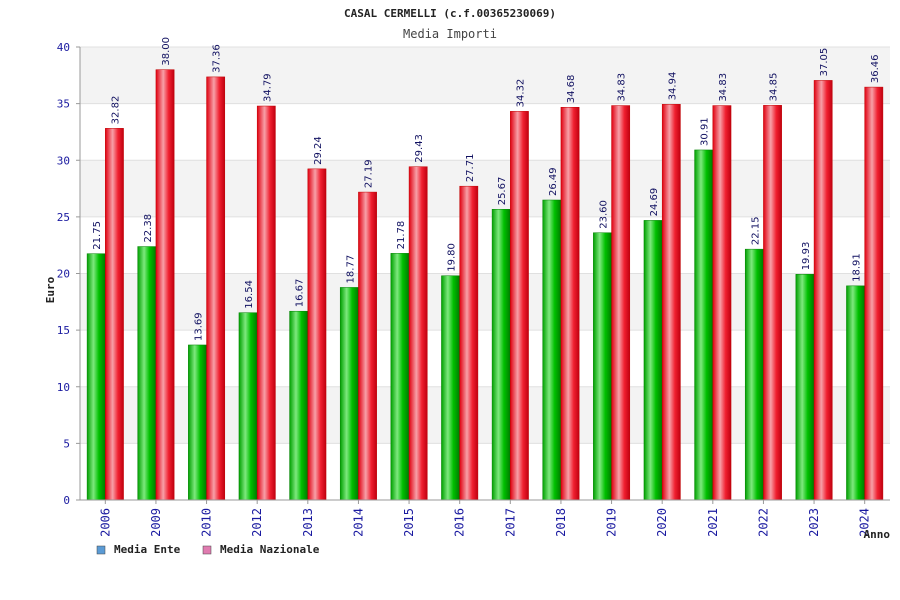 The height and width of the screenshot is (600, 900). I want to click on value-label: 24.69, so click(654, 202).